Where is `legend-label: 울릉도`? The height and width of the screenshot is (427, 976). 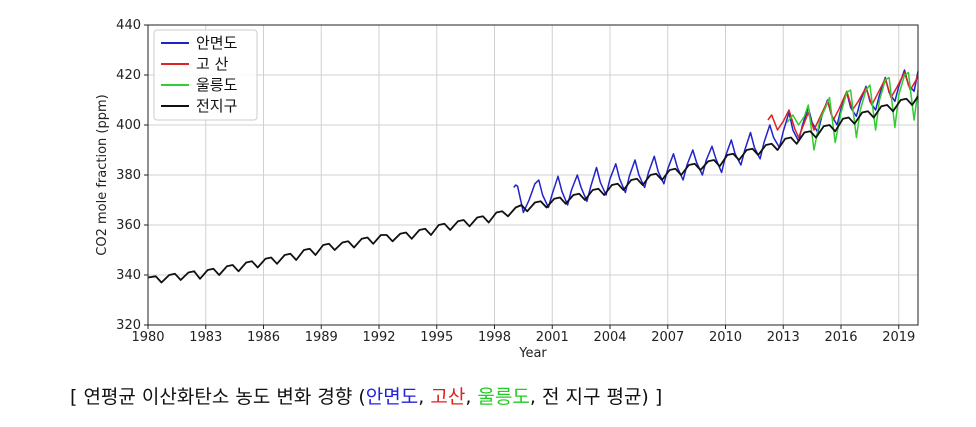
legend-label: 울릉도 is located at coordinates (217, 85).